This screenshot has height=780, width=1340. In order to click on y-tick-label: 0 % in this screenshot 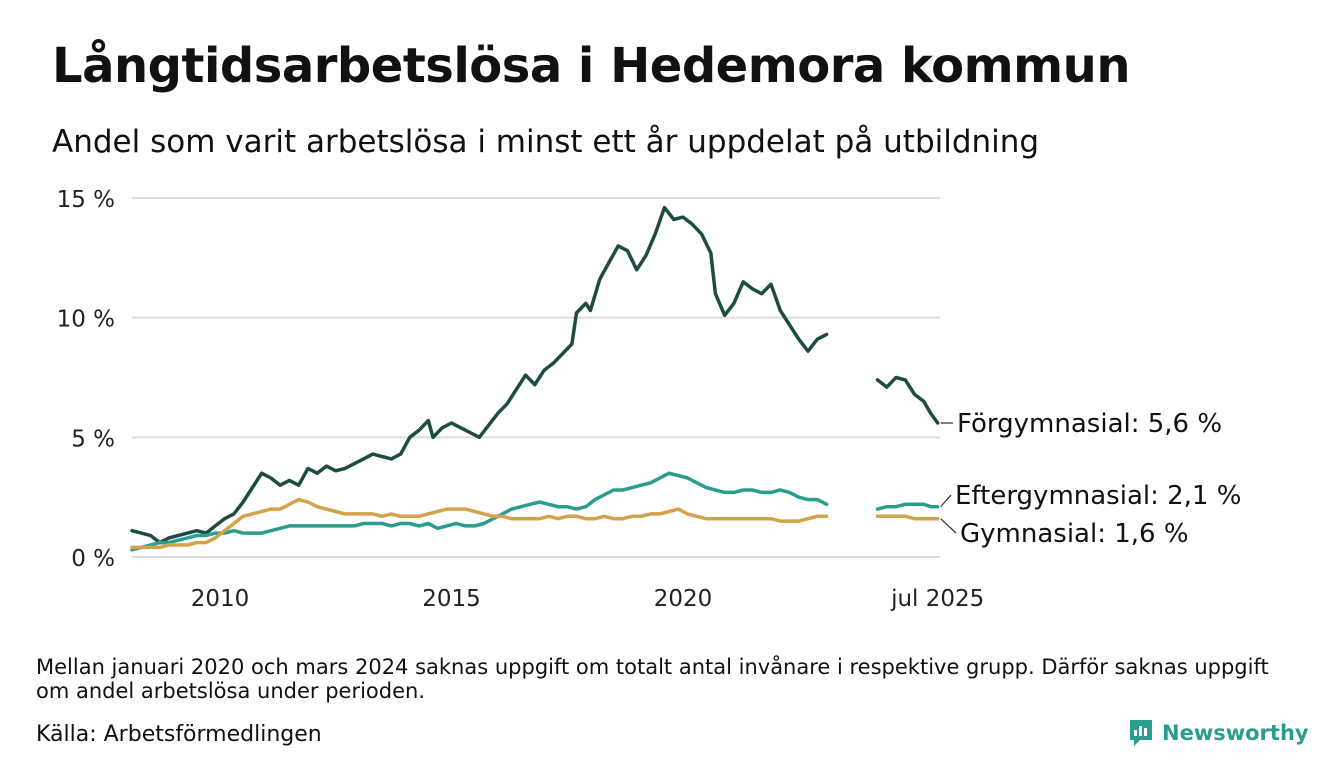, I will do `click(93, 559)`.